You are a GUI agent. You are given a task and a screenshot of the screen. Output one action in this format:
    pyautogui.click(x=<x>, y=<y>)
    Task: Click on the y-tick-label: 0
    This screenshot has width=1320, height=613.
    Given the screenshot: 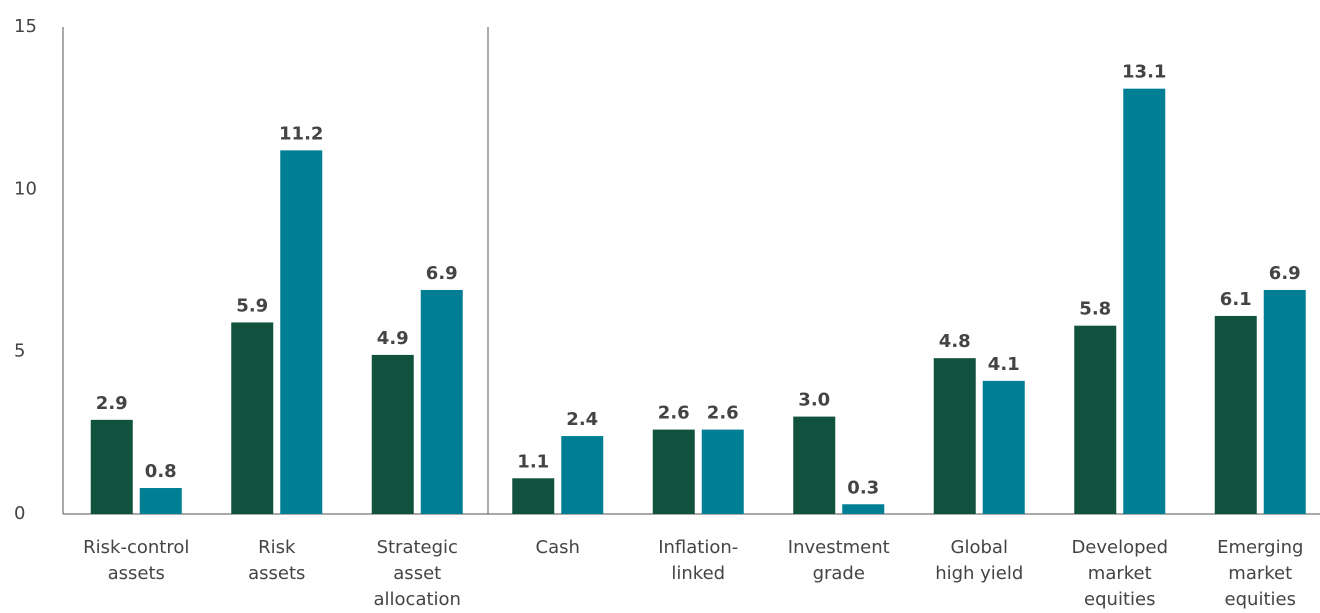 What is the action you would take?
    pyautogui.click(x=19, y=513)
    